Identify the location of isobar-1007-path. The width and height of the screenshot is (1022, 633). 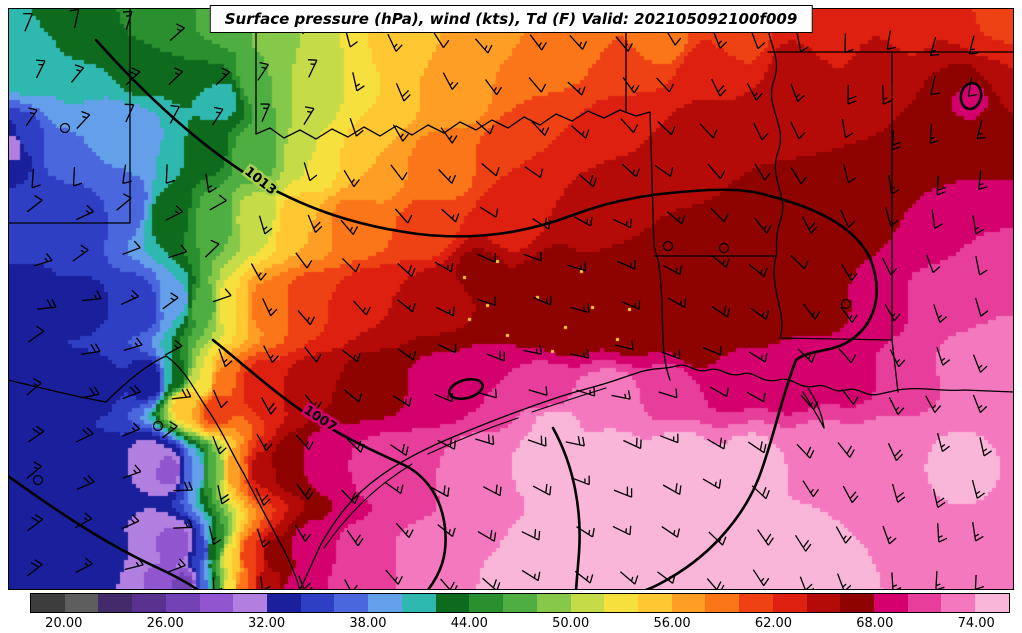
(329, 464).